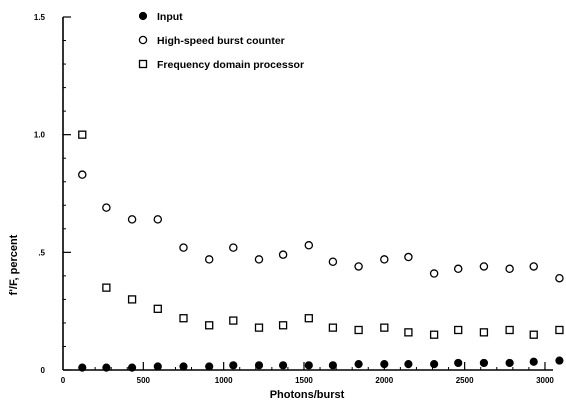 The height and width of the screenshot is (406, 566). Describe the element at coordinates (143, 40) in the screenshot. I see `legend-marker-open-circle` at that location.